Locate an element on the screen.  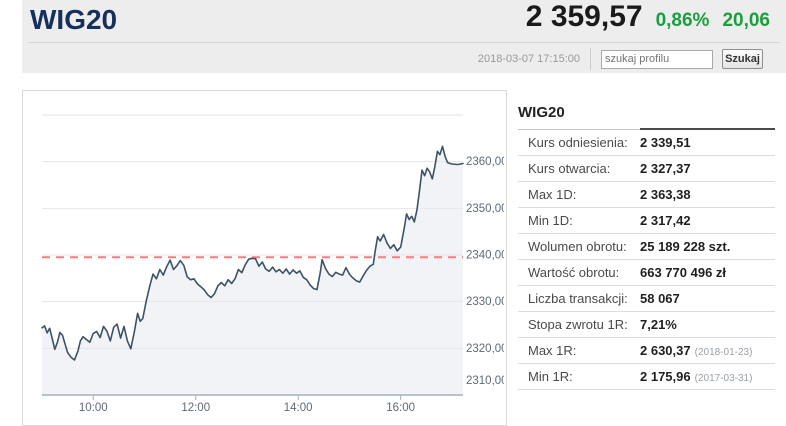
stat-label: Min 1R: is located at coordinates (550, 376).